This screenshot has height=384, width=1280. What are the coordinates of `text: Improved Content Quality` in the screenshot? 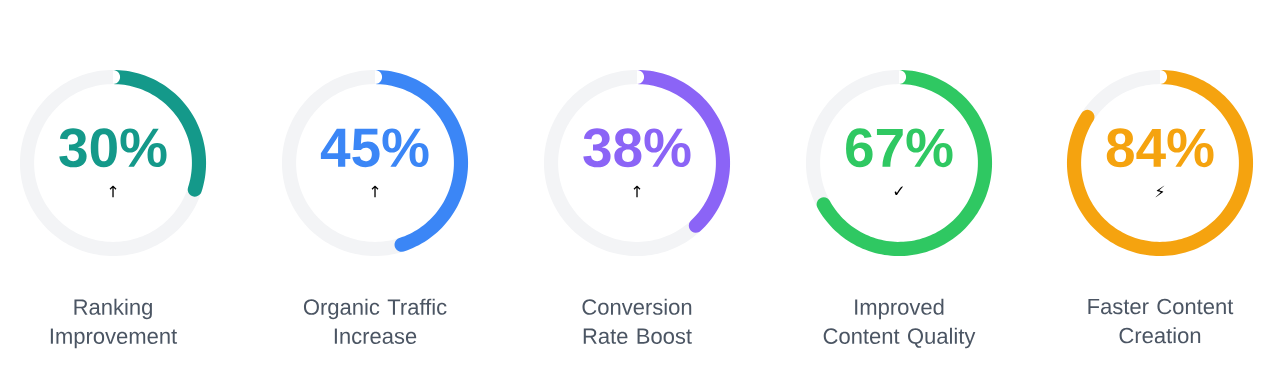 It's located at (899, 323).